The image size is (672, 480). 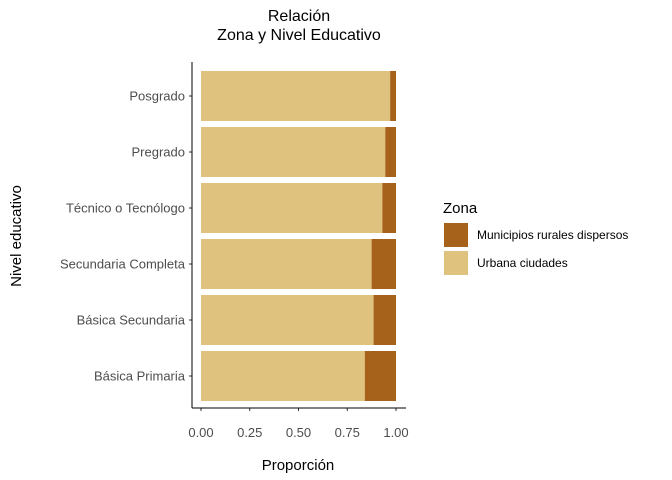 What do you see at coordinates (131, 320) in the screenshot?
I see `y-tick-label: Básica Secundaria` at bounding box center [131, 320].